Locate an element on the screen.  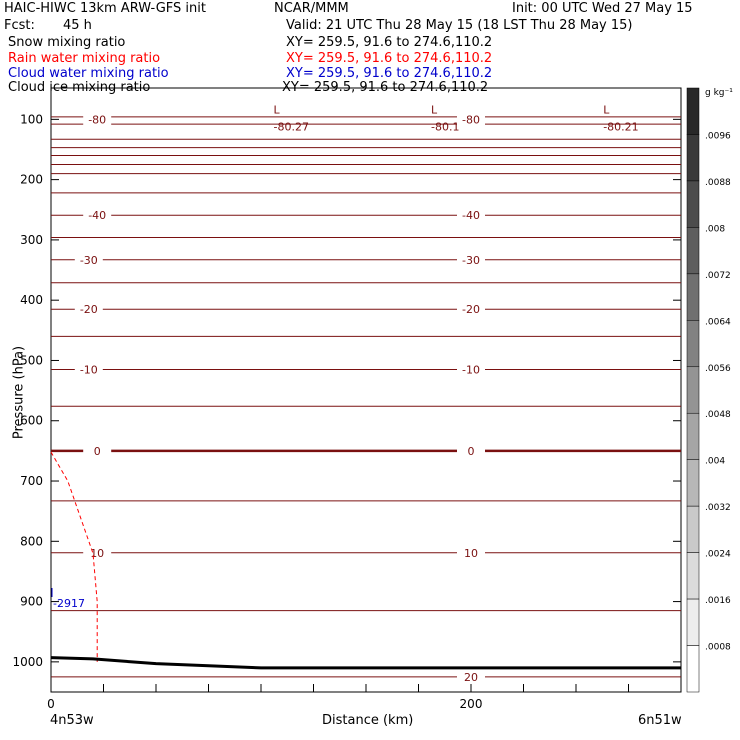
y-tick-label: 900 is located at coordinates (31, 602).